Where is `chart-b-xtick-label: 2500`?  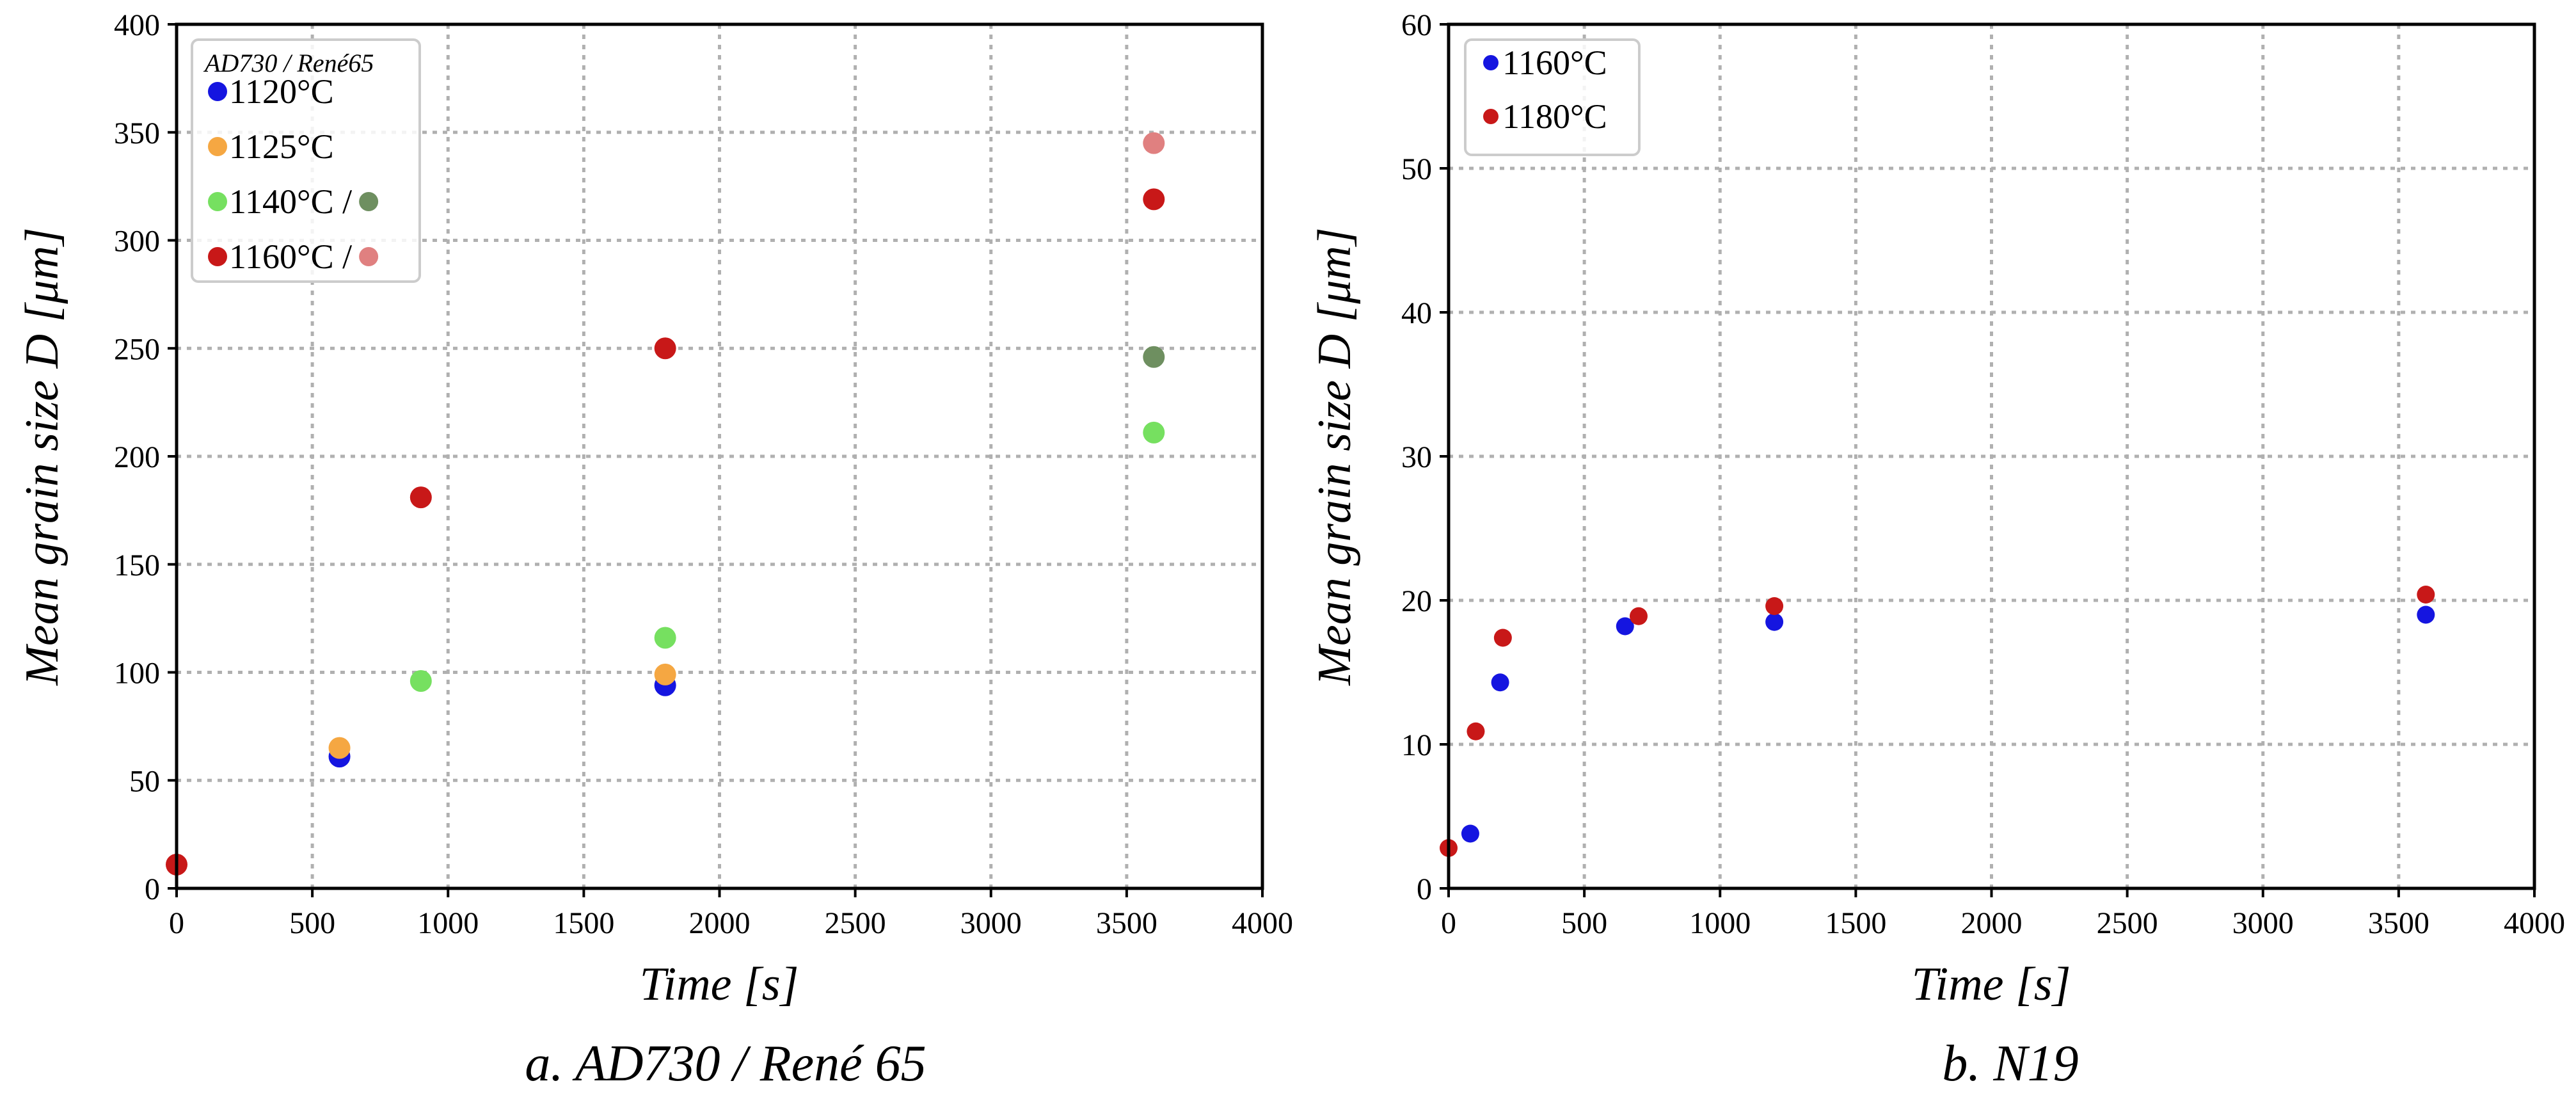 chart-b-xtick-label: 2500 is located at coordinates (2128, 923).